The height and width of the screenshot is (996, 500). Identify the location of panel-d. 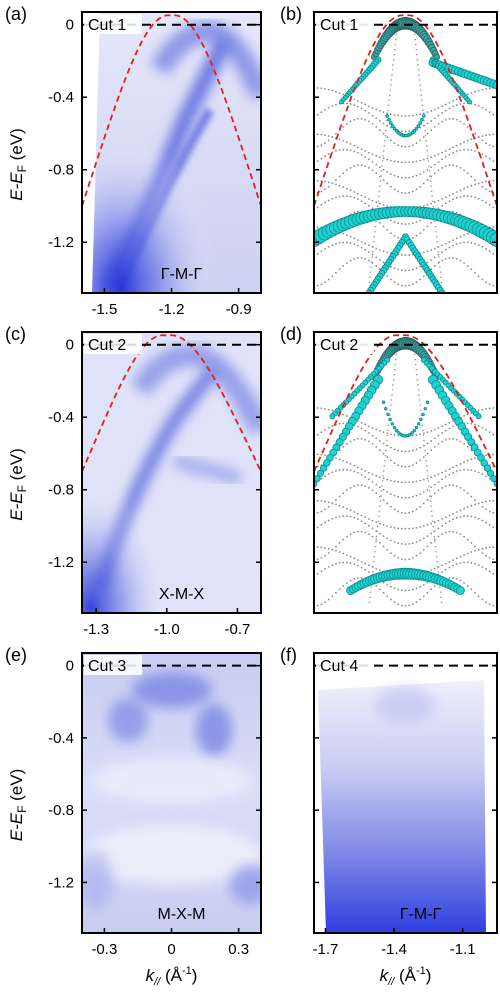
(405, 472).